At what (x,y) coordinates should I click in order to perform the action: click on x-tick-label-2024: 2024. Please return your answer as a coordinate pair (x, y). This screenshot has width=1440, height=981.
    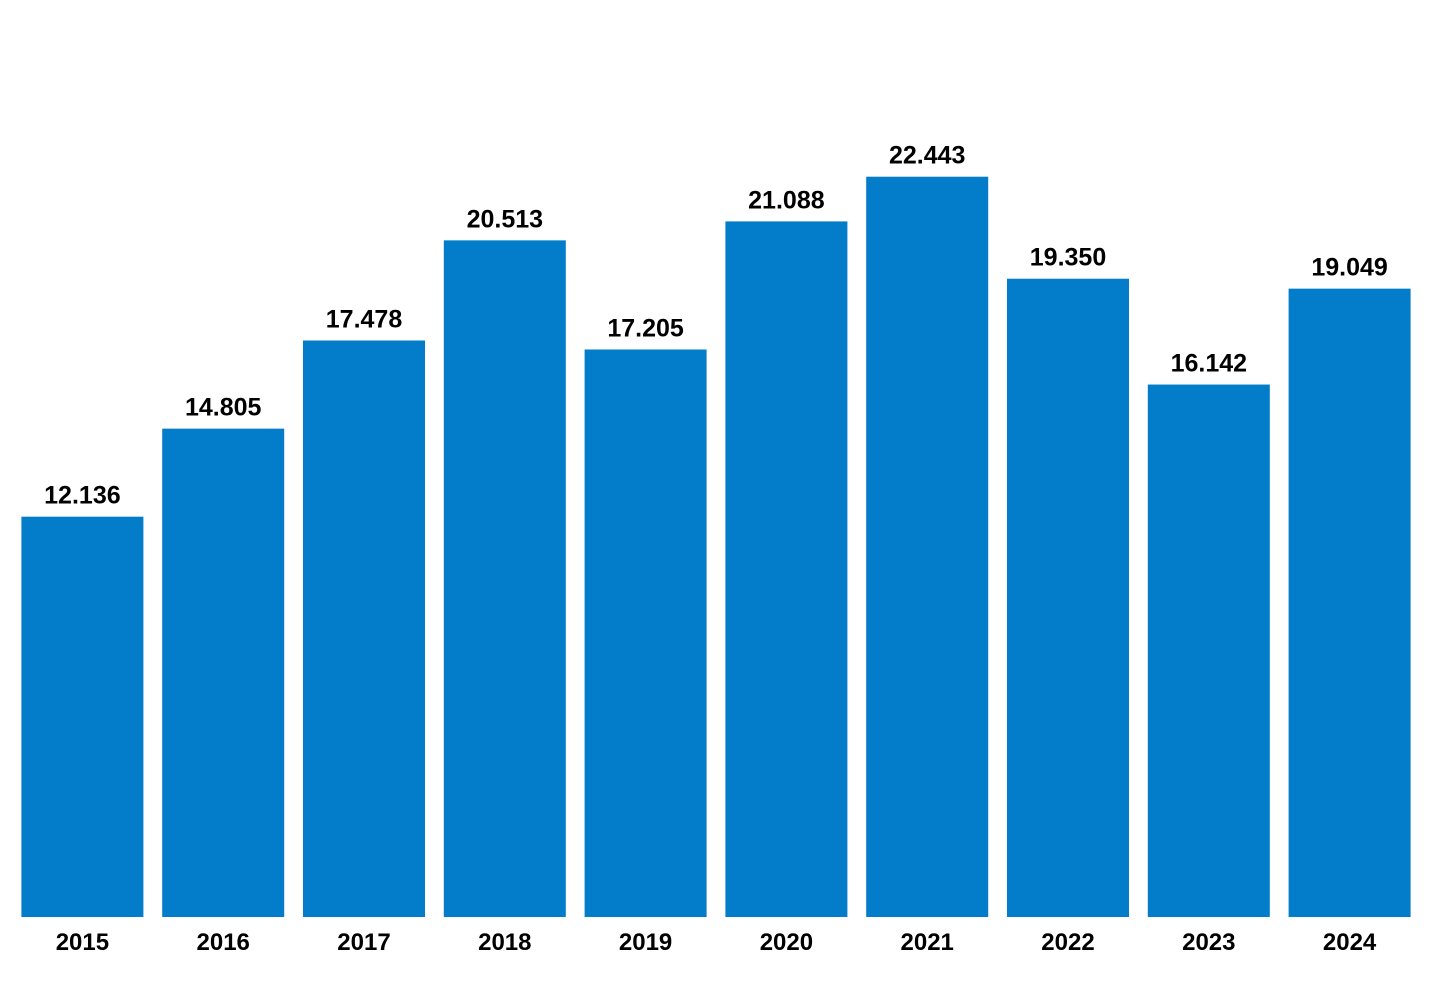
    Looking at the image, I should click on (1350, 942).